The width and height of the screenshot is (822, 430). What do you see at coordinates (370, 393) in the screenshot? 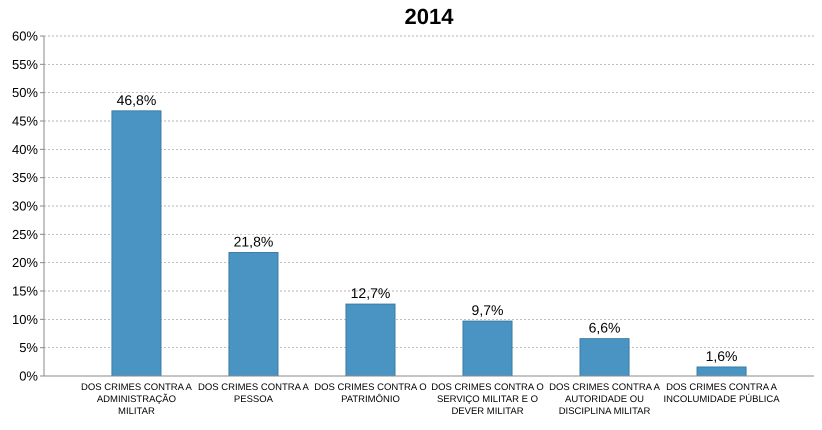
I see `x-tick-label: DOS CRIMES CONTRA O PATRIMÔNIO` at bounding box center [370, 393].